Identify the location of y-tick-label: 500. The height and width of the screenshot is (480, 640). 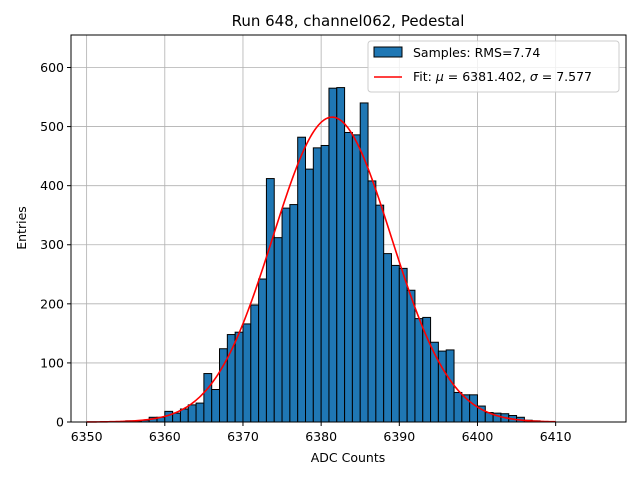
(52, 126).